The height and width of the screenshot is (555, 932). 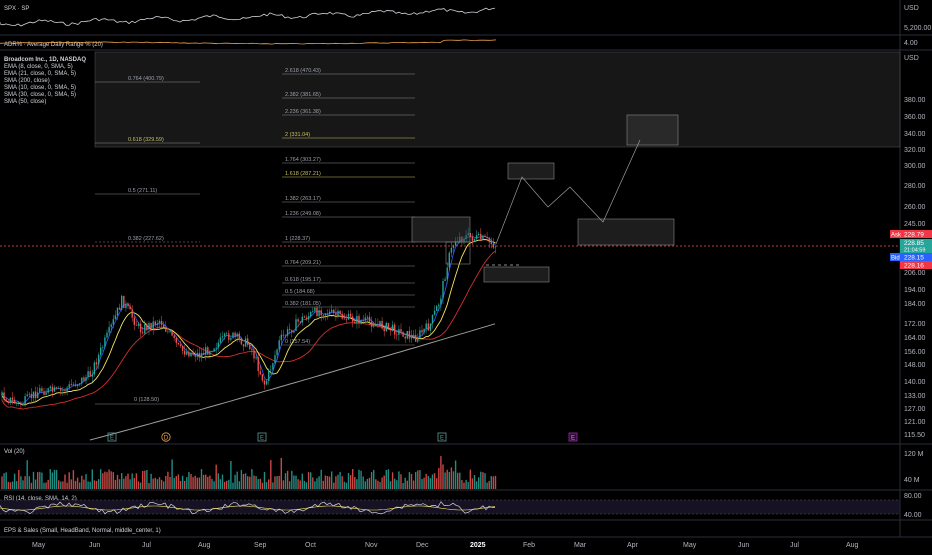 I want to click on y-tick: 245.00, so click(x=915, y=224).